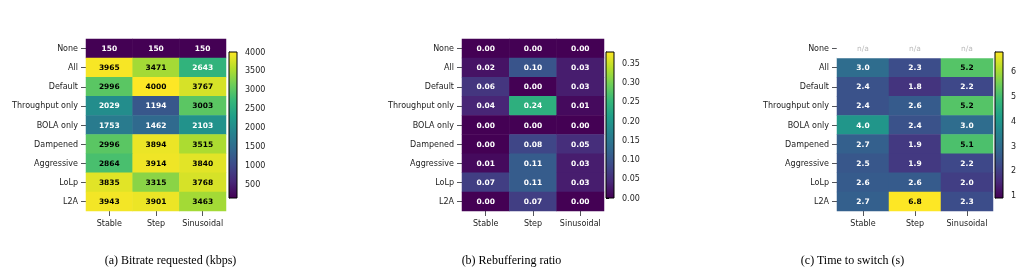 This screenshot has height=273, width=1023. I want to click on color-bar-label: 5, so click(1014, 97).